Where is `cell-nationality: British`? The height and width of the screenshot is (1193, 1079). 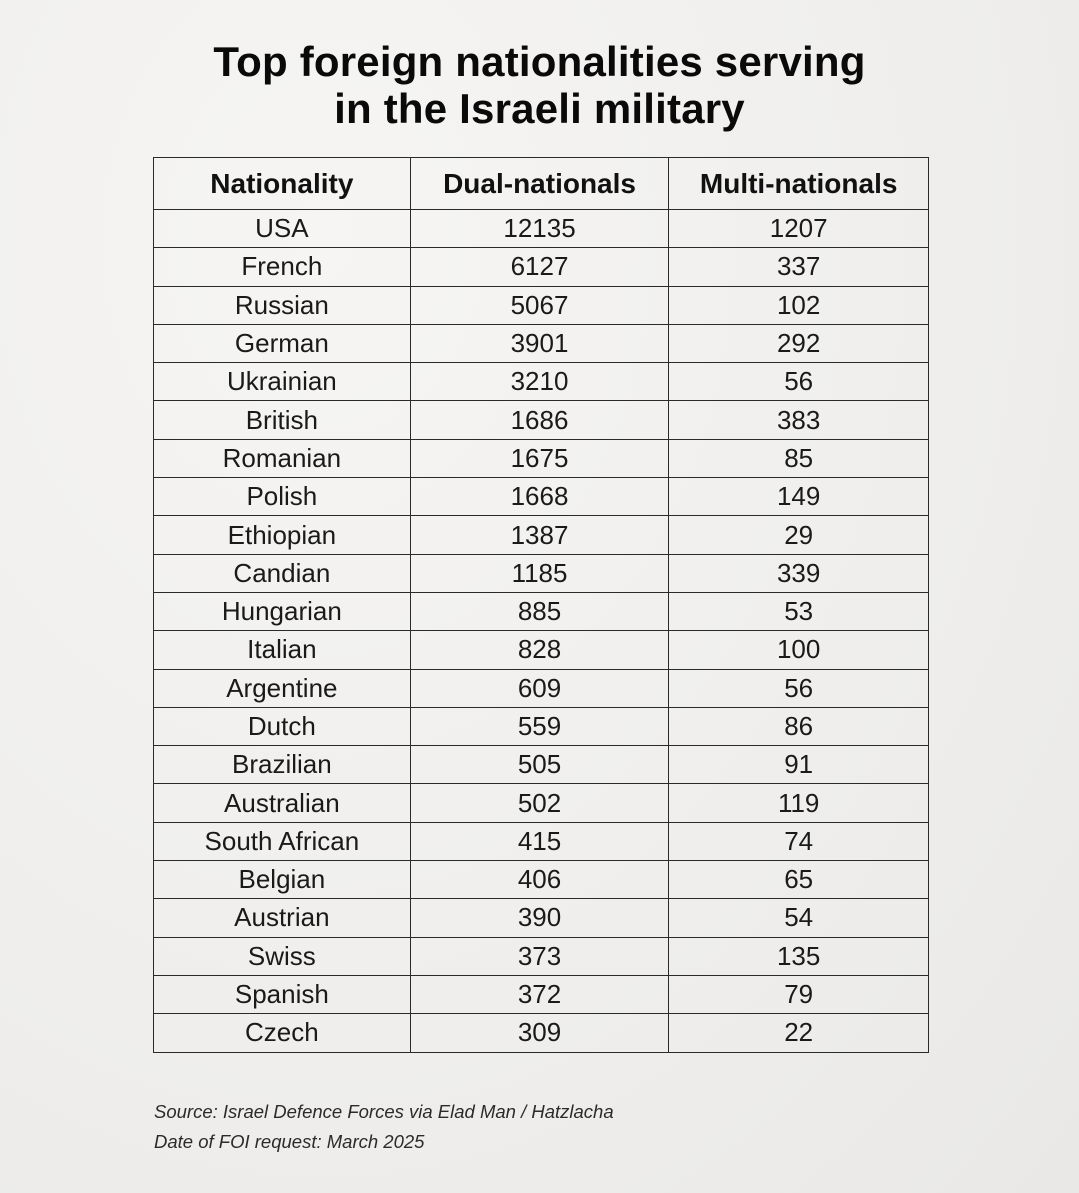 cell-nationality: British is located at coordinates (282, 420).